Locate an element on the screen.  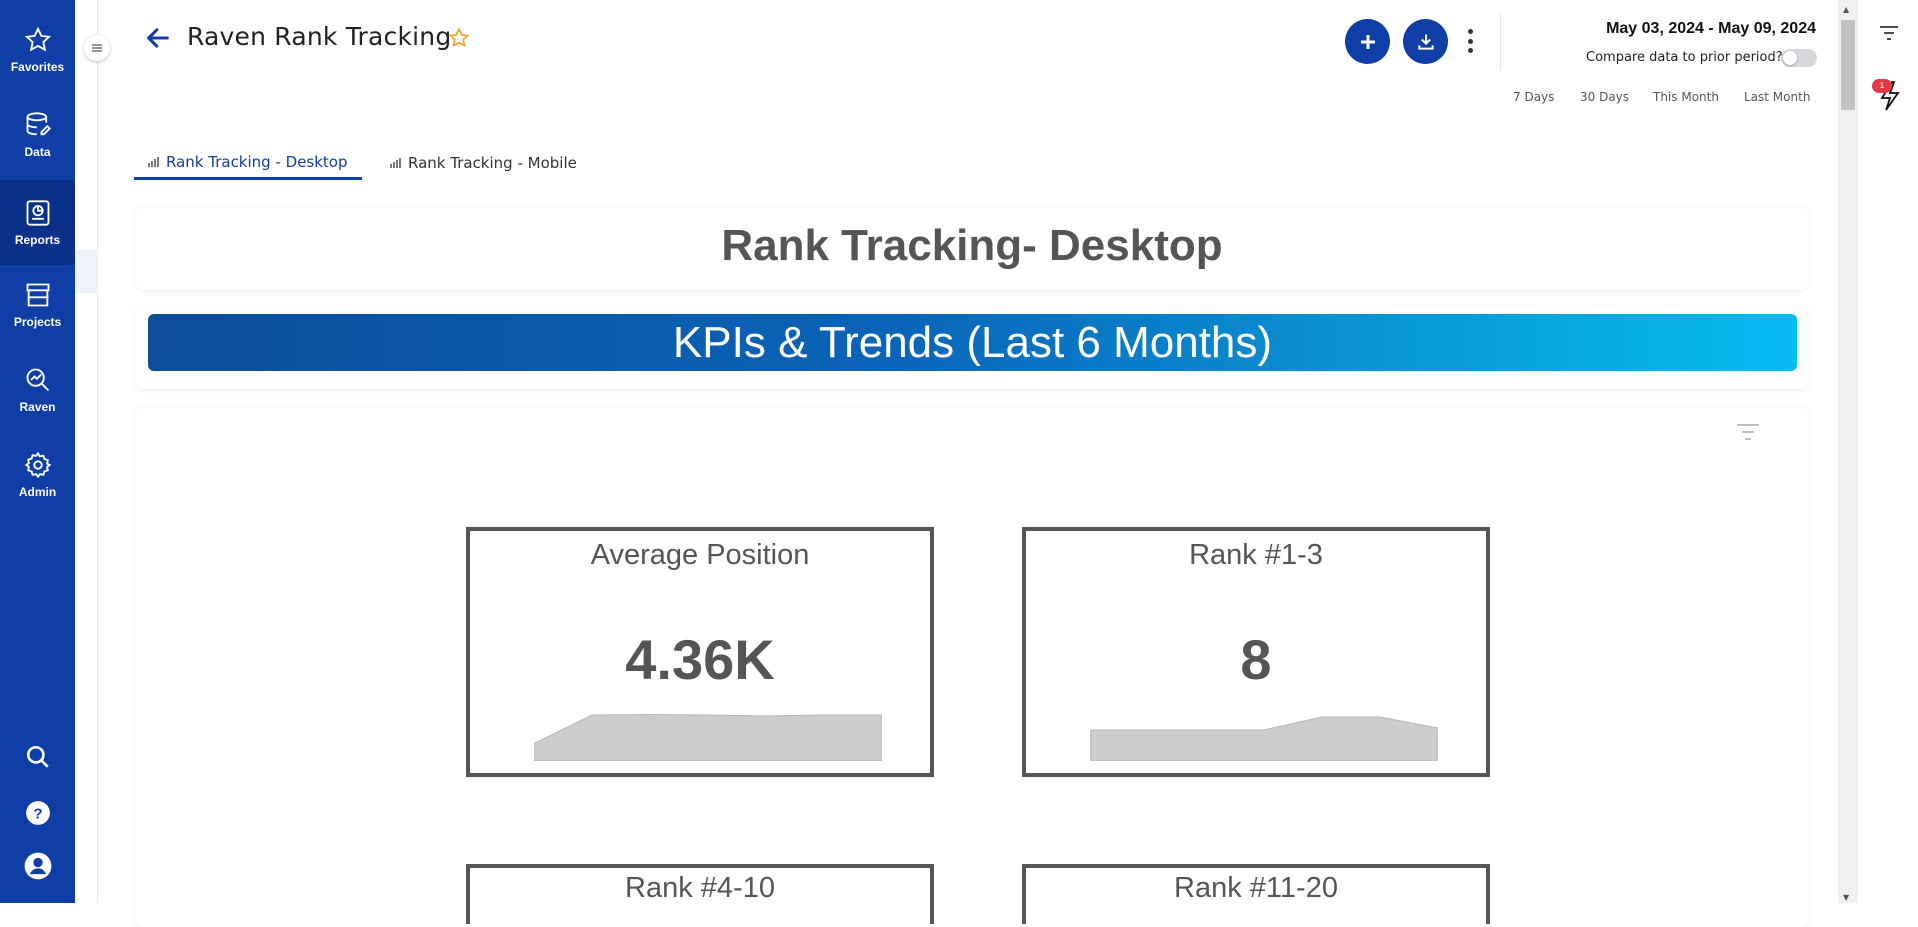
plus-icon is located at coordinates (1367, 41).